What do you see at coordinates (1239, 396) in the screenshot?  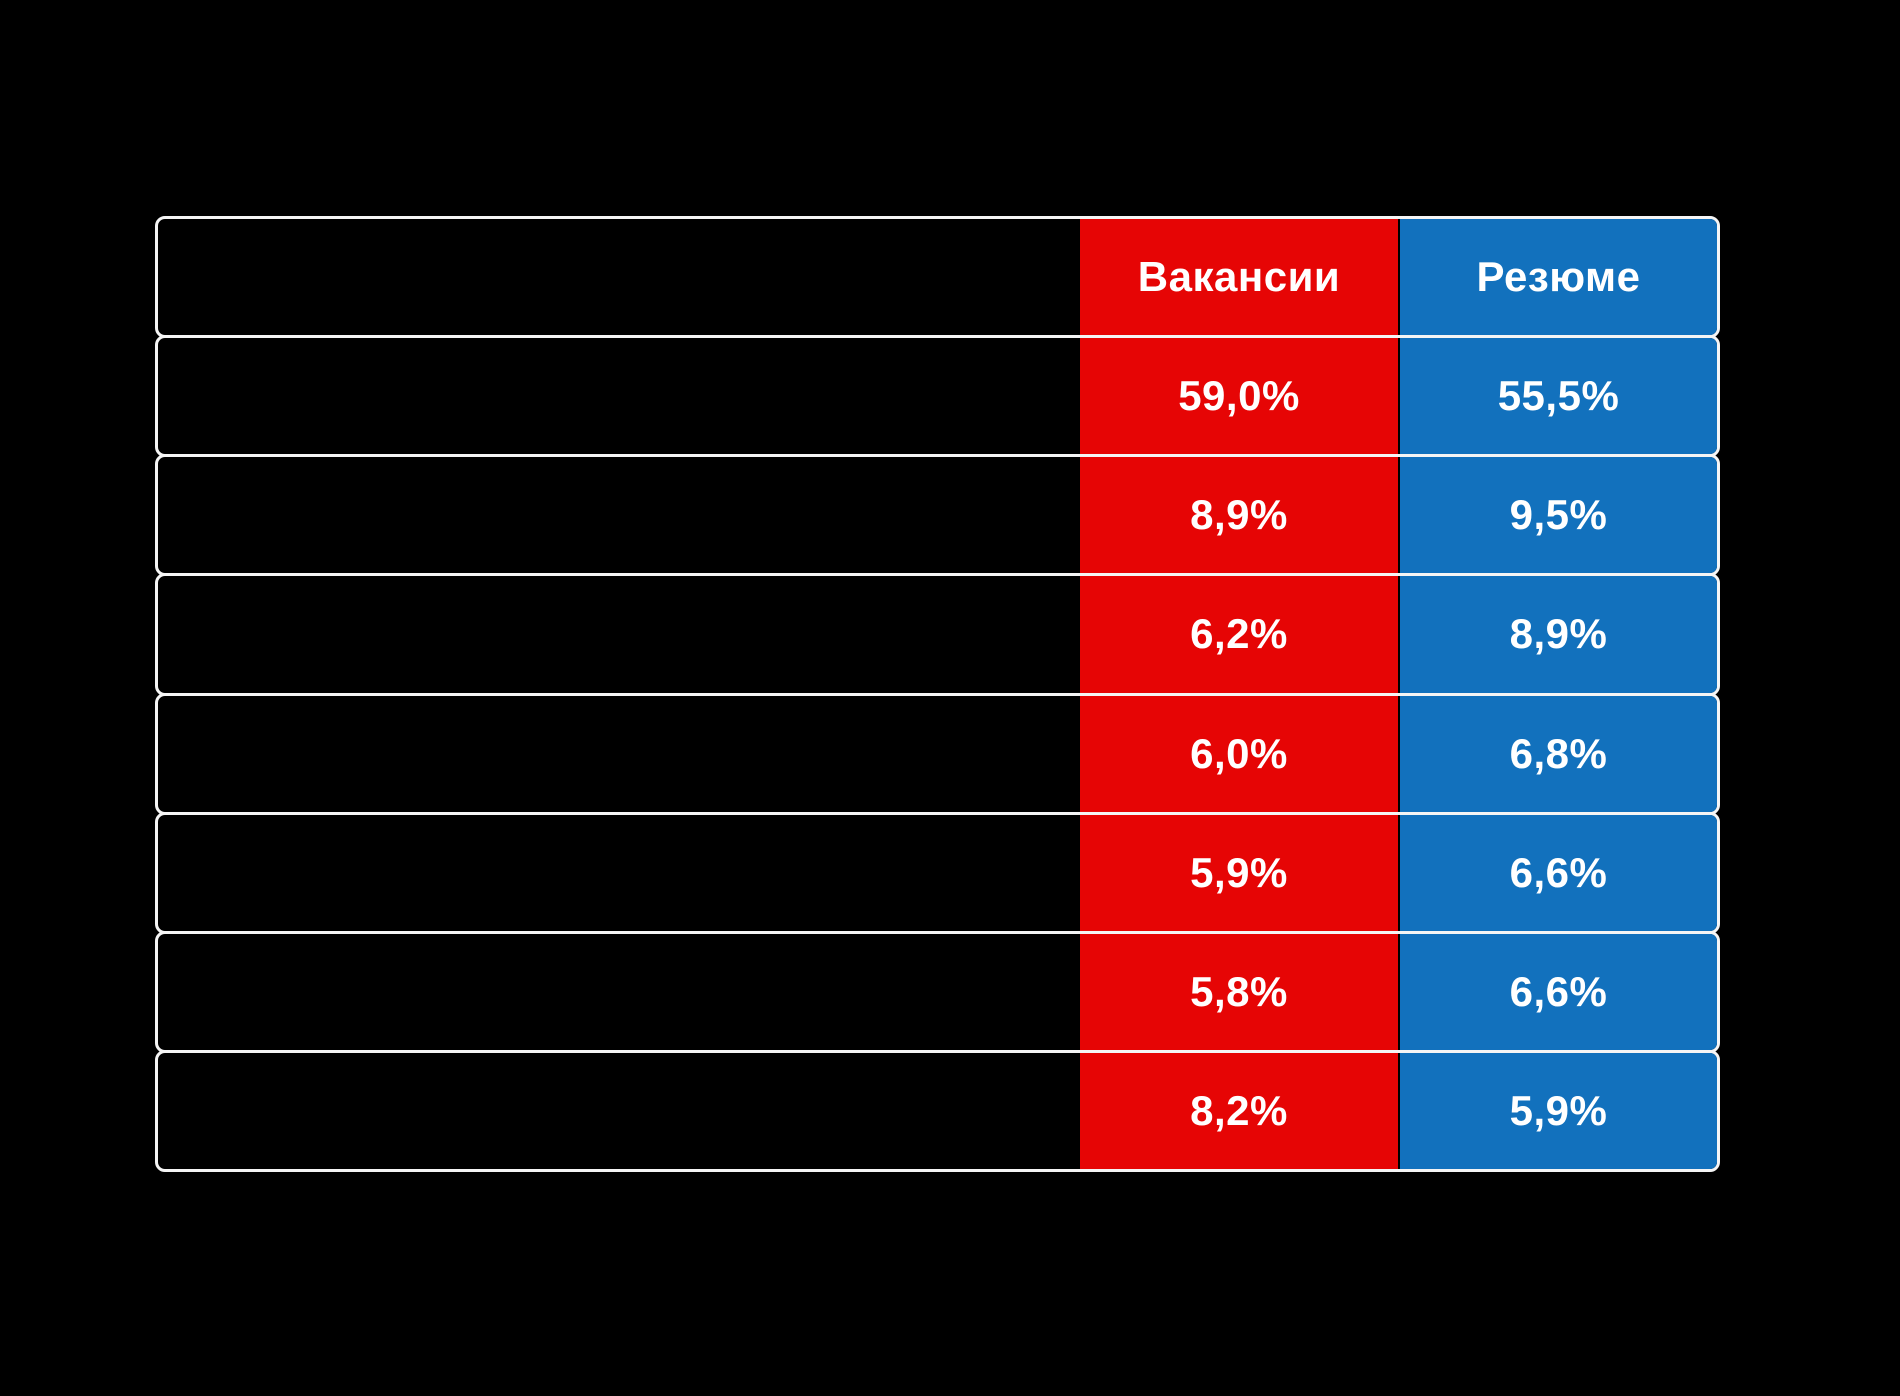 I see `vacancies-cell: 59,0%` at bounding box center [1239, 396].